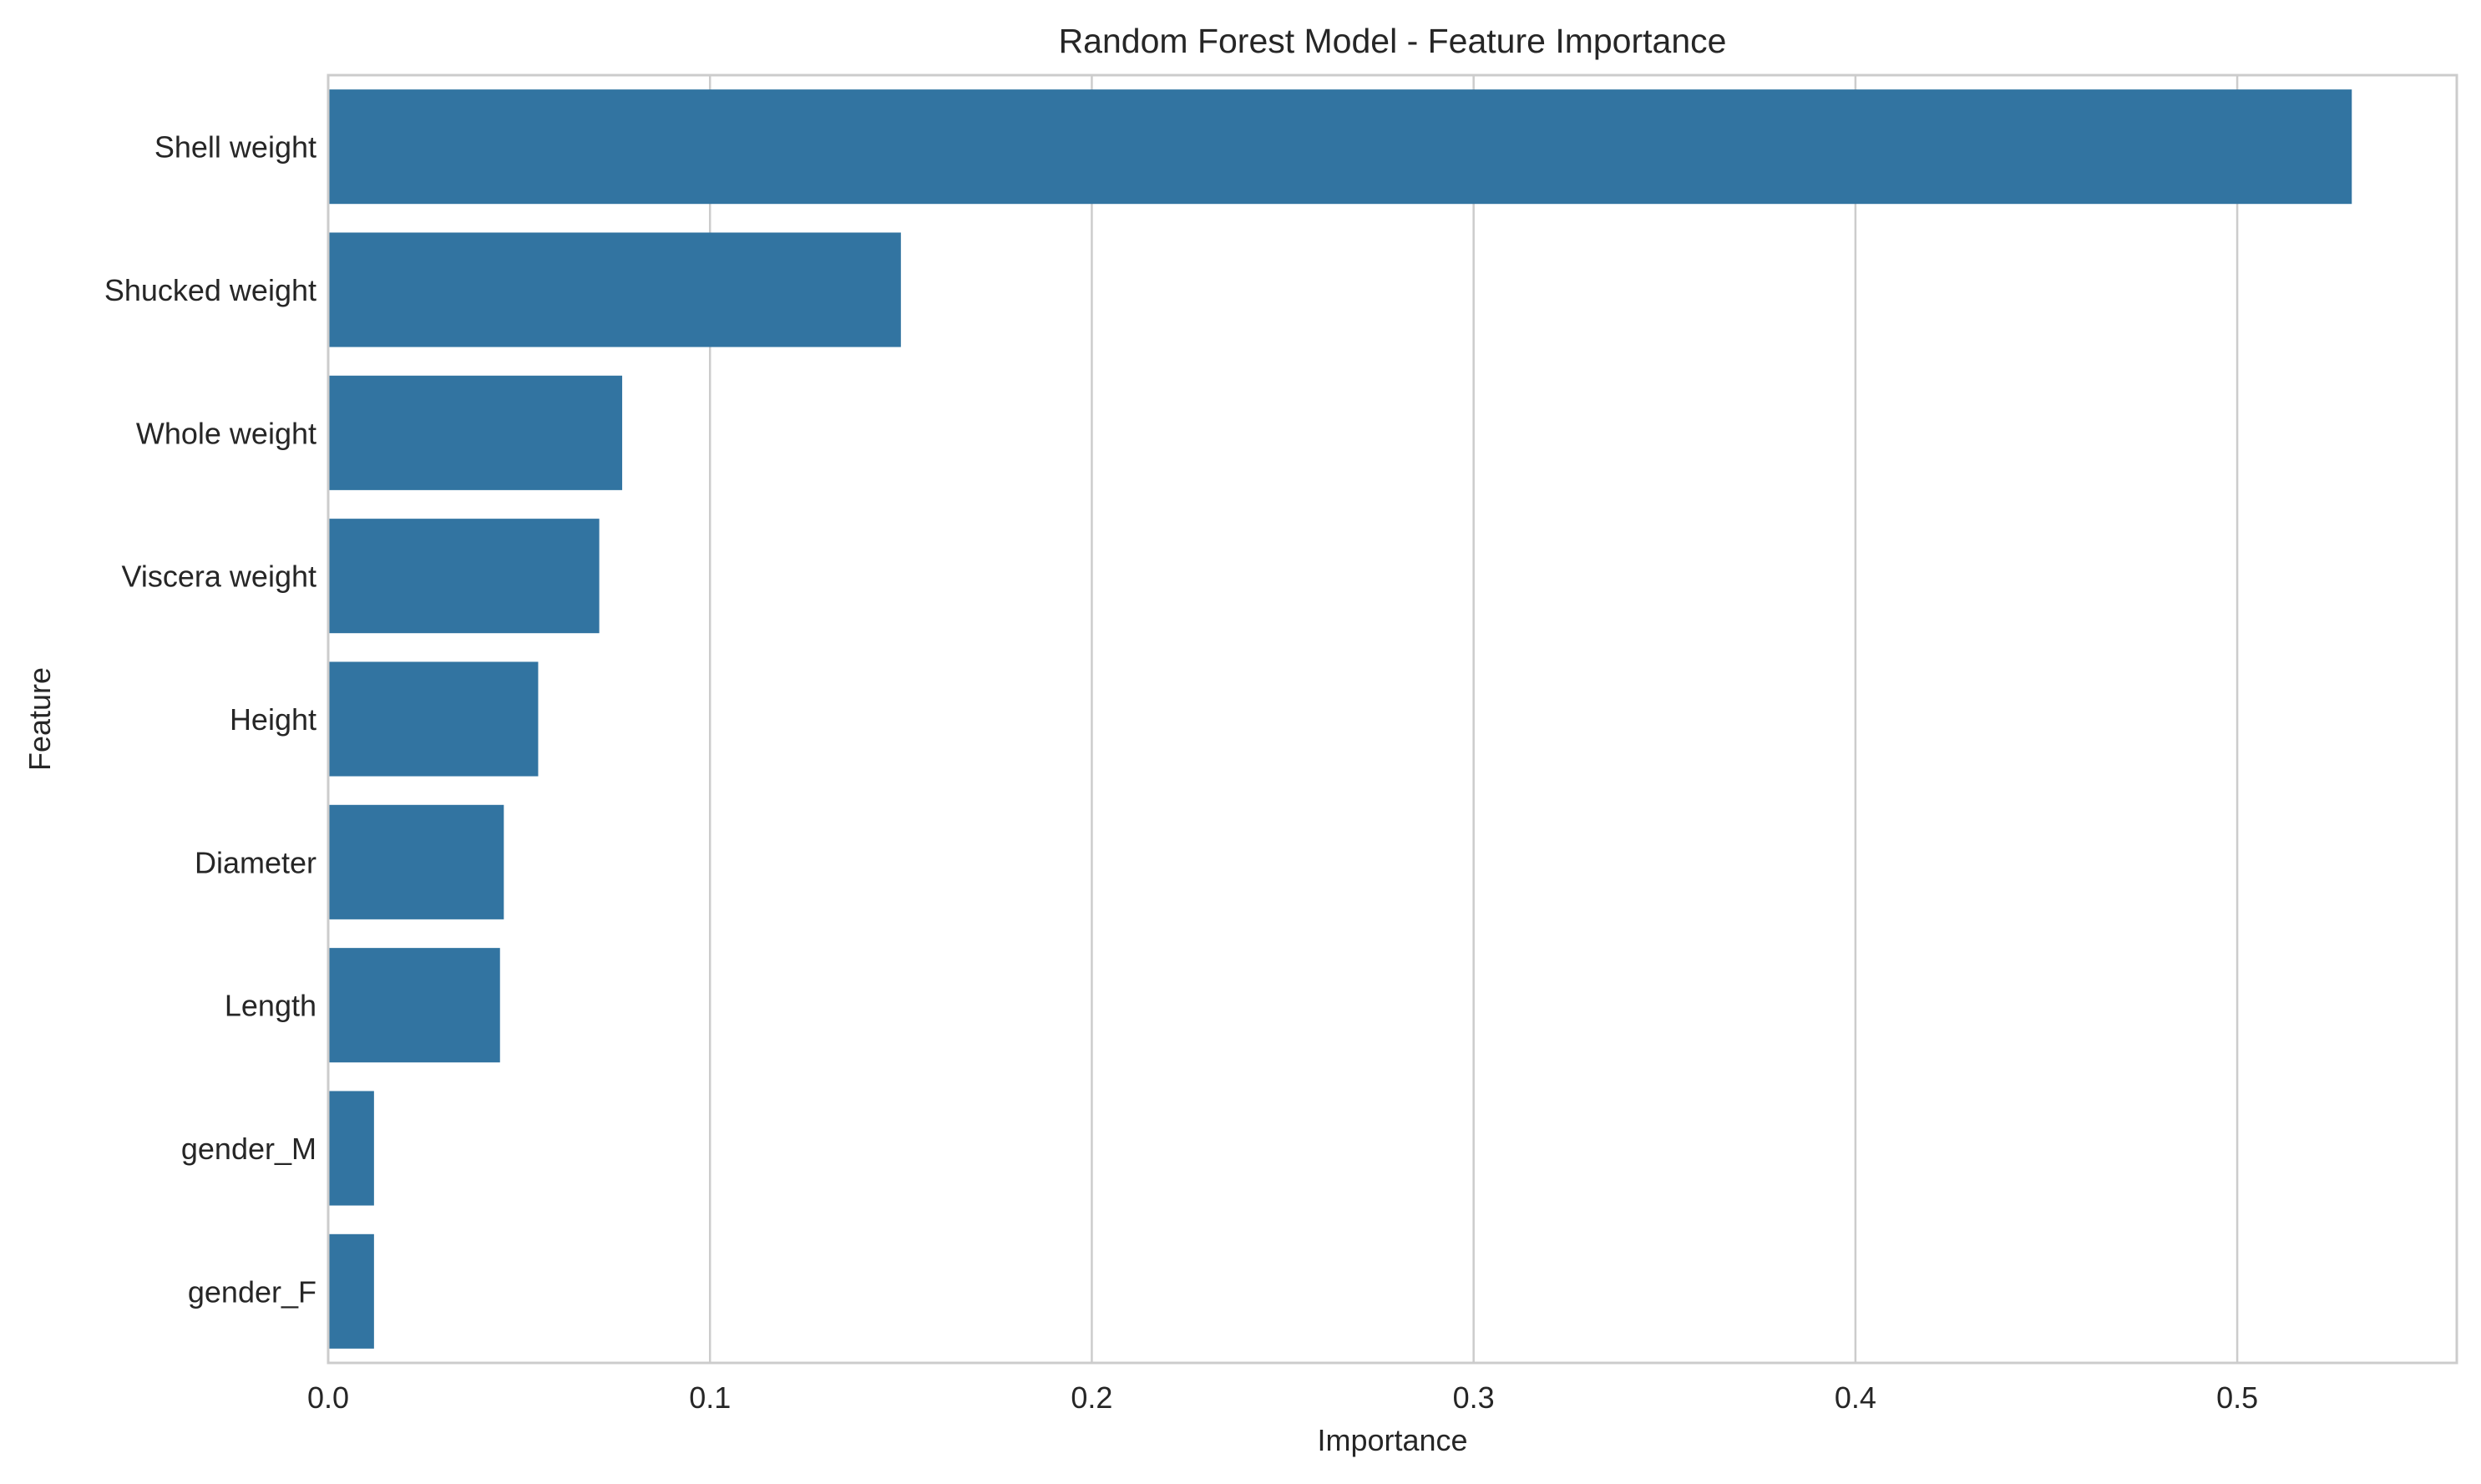  What do you see at coordinates (252, 1291) in the screenshot?
I see `y-tick-label: gender_F` at bounding box center [252, 1291].